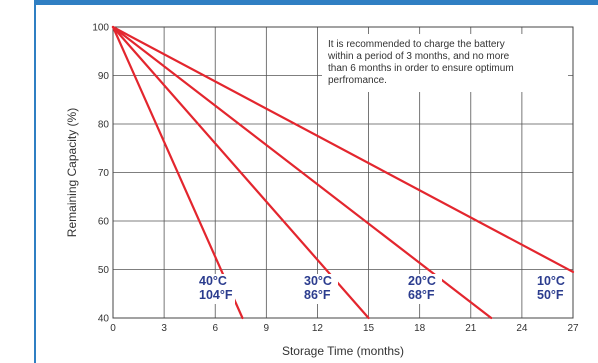 The image size is (598, 363). I want to click on annotation-background, so click(445, 63).